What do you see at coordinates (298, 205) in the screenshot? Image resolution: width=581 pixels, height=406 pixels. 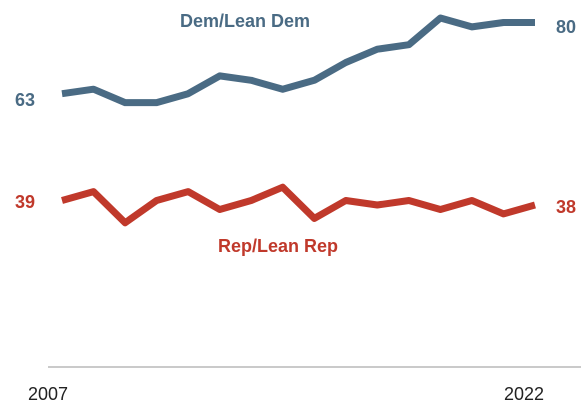 I see `series-line-rep` at bounding box center [298, 205].